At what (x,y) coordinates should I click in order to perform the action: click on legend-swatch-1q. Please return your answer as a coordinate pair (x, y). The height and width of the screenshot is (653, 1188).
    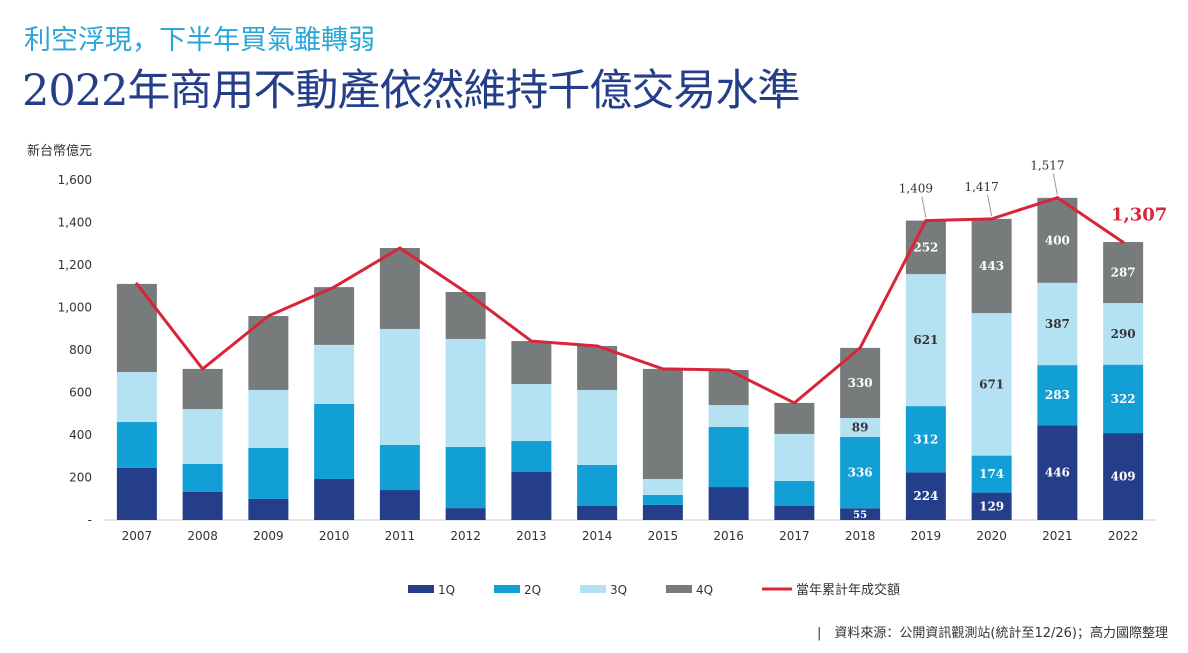
    Looking at the image, I should click on (421, 589).